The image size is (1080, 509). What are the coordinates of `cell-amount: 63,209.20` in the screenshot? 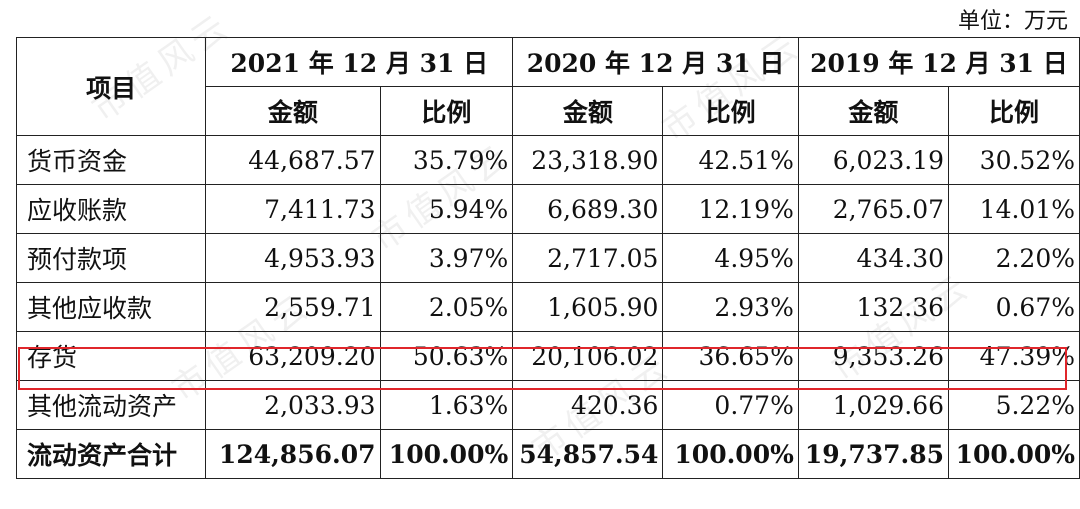 It's located at (293, 356).